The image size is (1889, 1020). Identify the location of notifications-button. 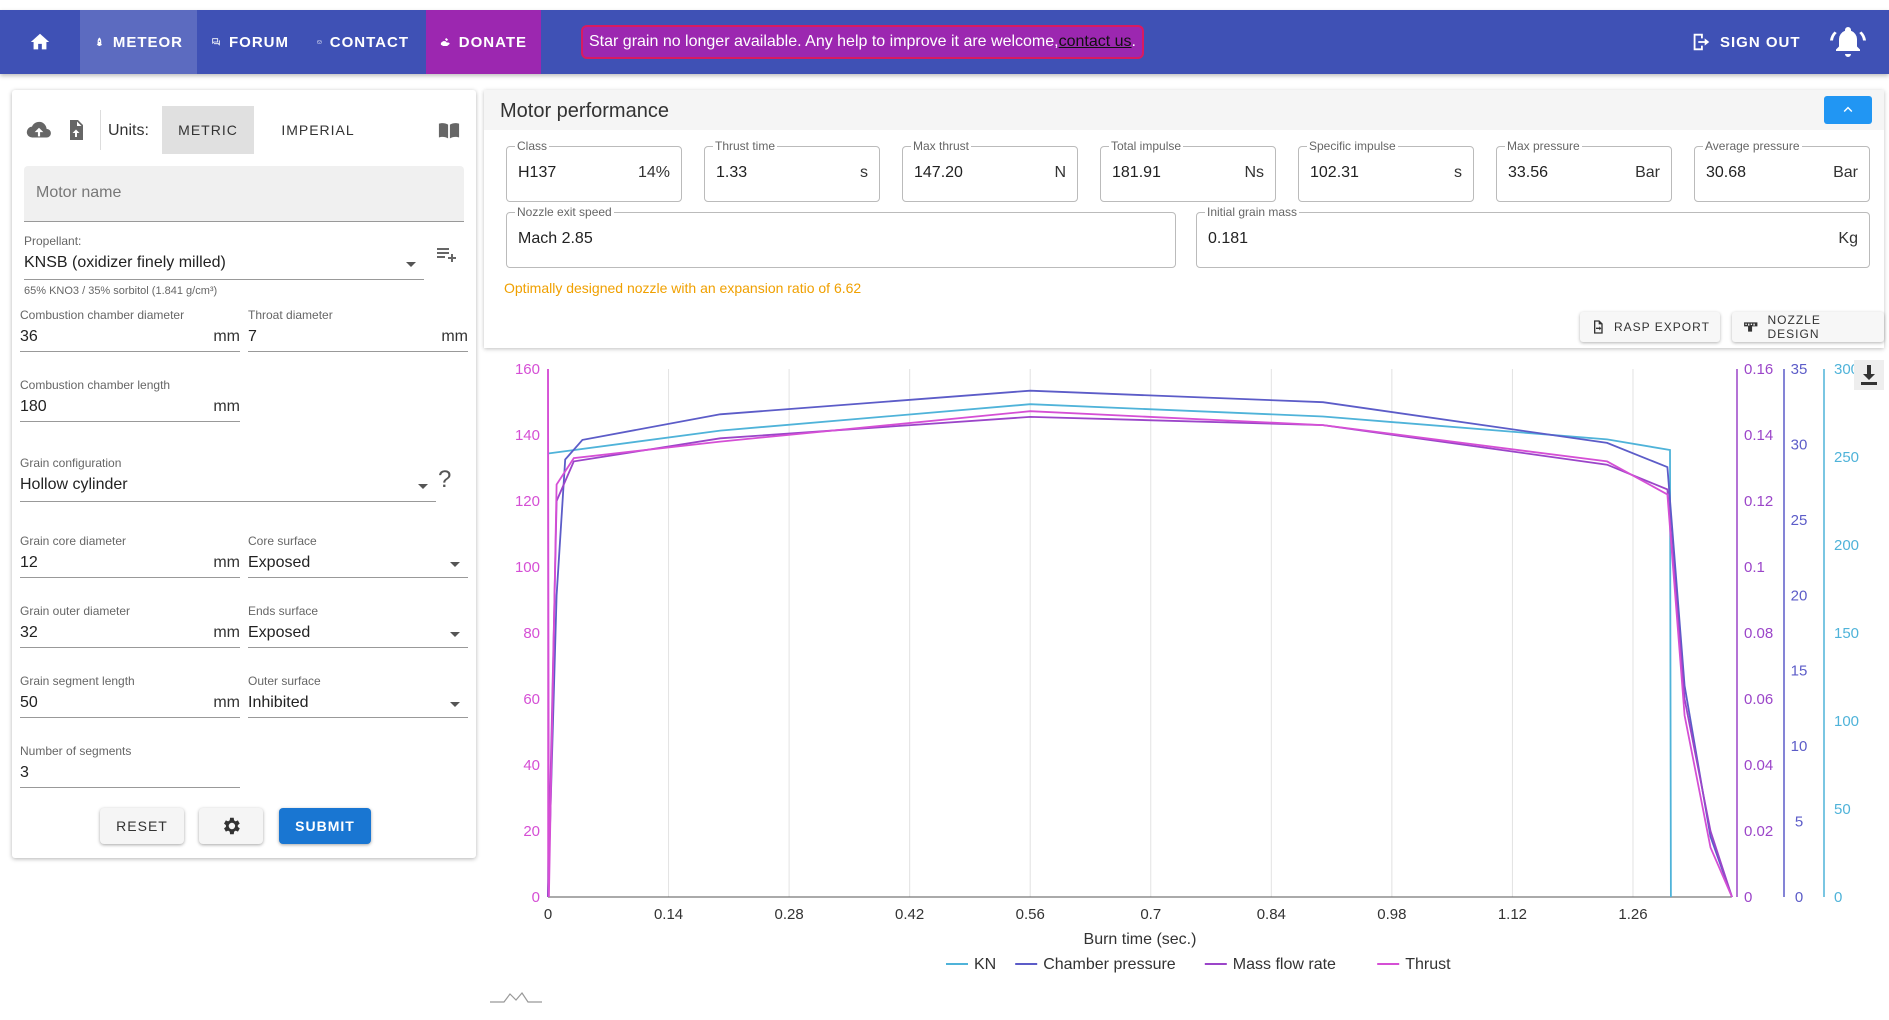
(1848, 44).